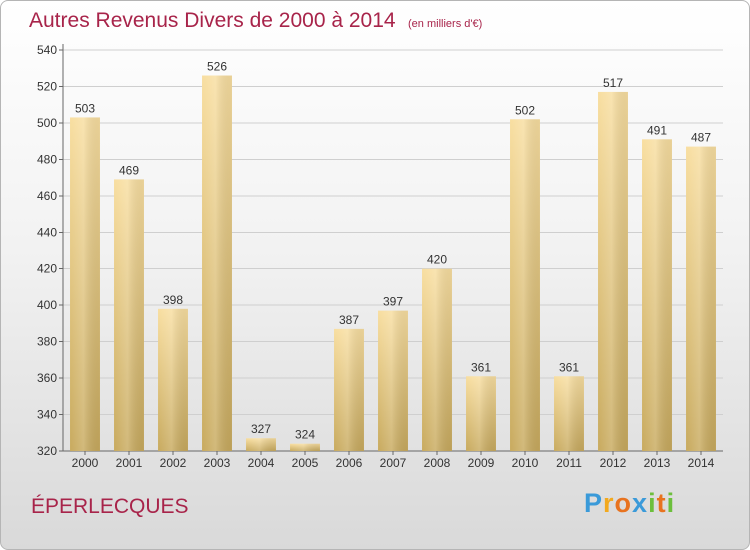 This screenshot has width=750, height=550. What do you see at coordinates (85, 463) in the screenshot?
I see `x-tick-label: 2000` at bounding box center [85, 463].